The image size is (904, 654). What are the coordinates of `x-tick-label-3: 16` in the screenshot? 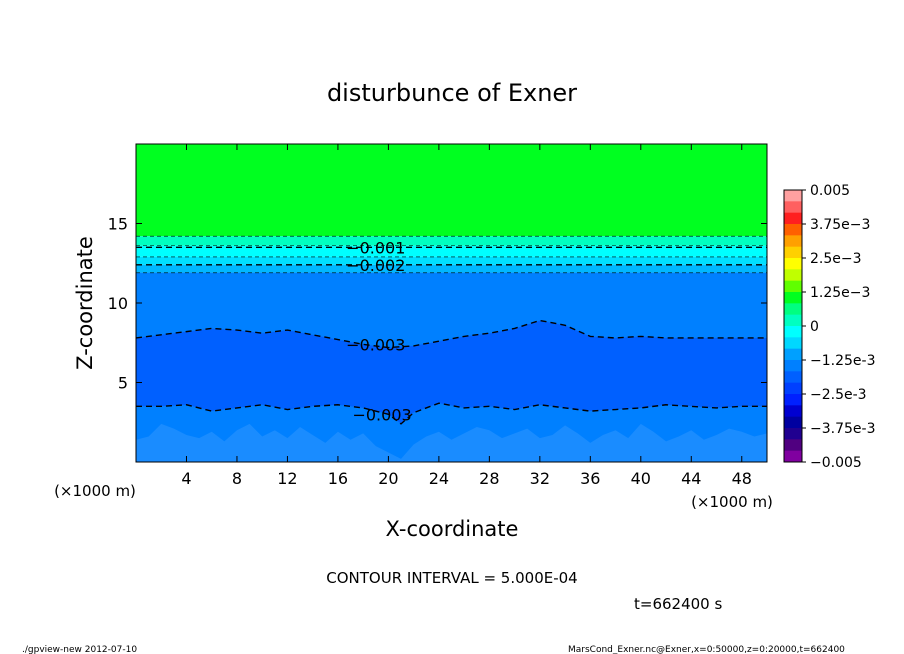 It's located at (338, 478).